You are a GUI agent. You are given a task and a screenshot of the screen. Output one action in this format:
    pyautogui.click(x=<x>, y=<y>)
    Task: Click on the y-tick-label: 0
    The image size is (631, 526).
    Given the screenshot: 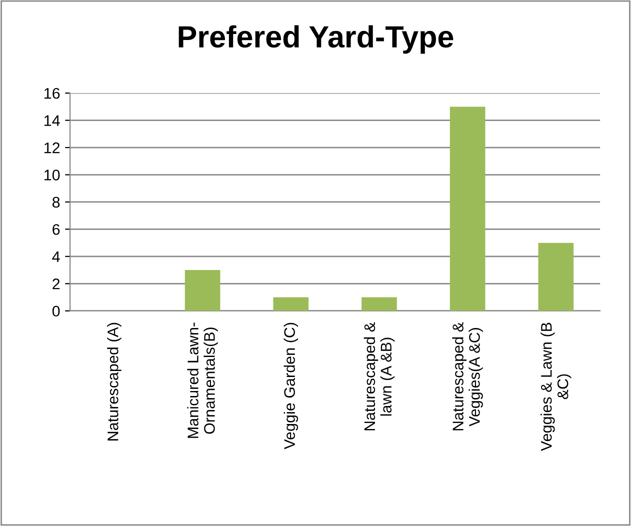 What is the action you would take?
    pyautogui.click(x=56, y=311)
    